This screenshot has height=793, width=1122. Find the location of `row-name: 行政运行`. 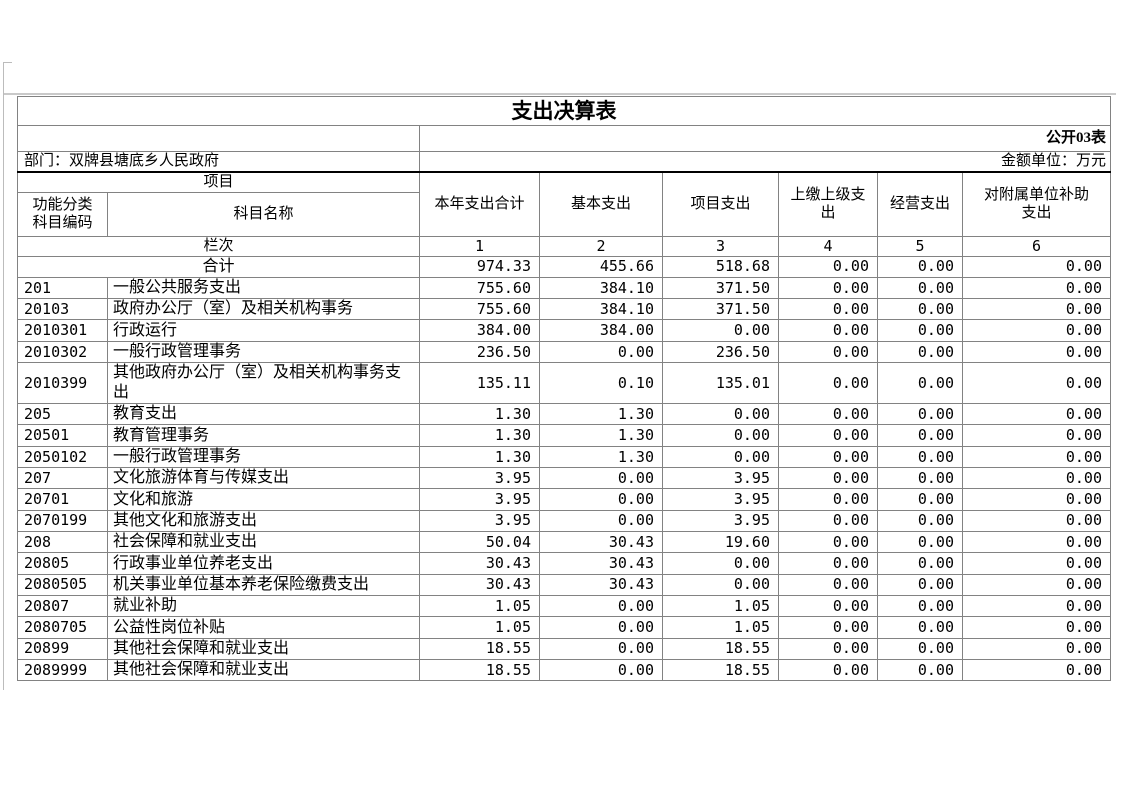

row-name: 行政运行 is located at coordinates (263, 330).